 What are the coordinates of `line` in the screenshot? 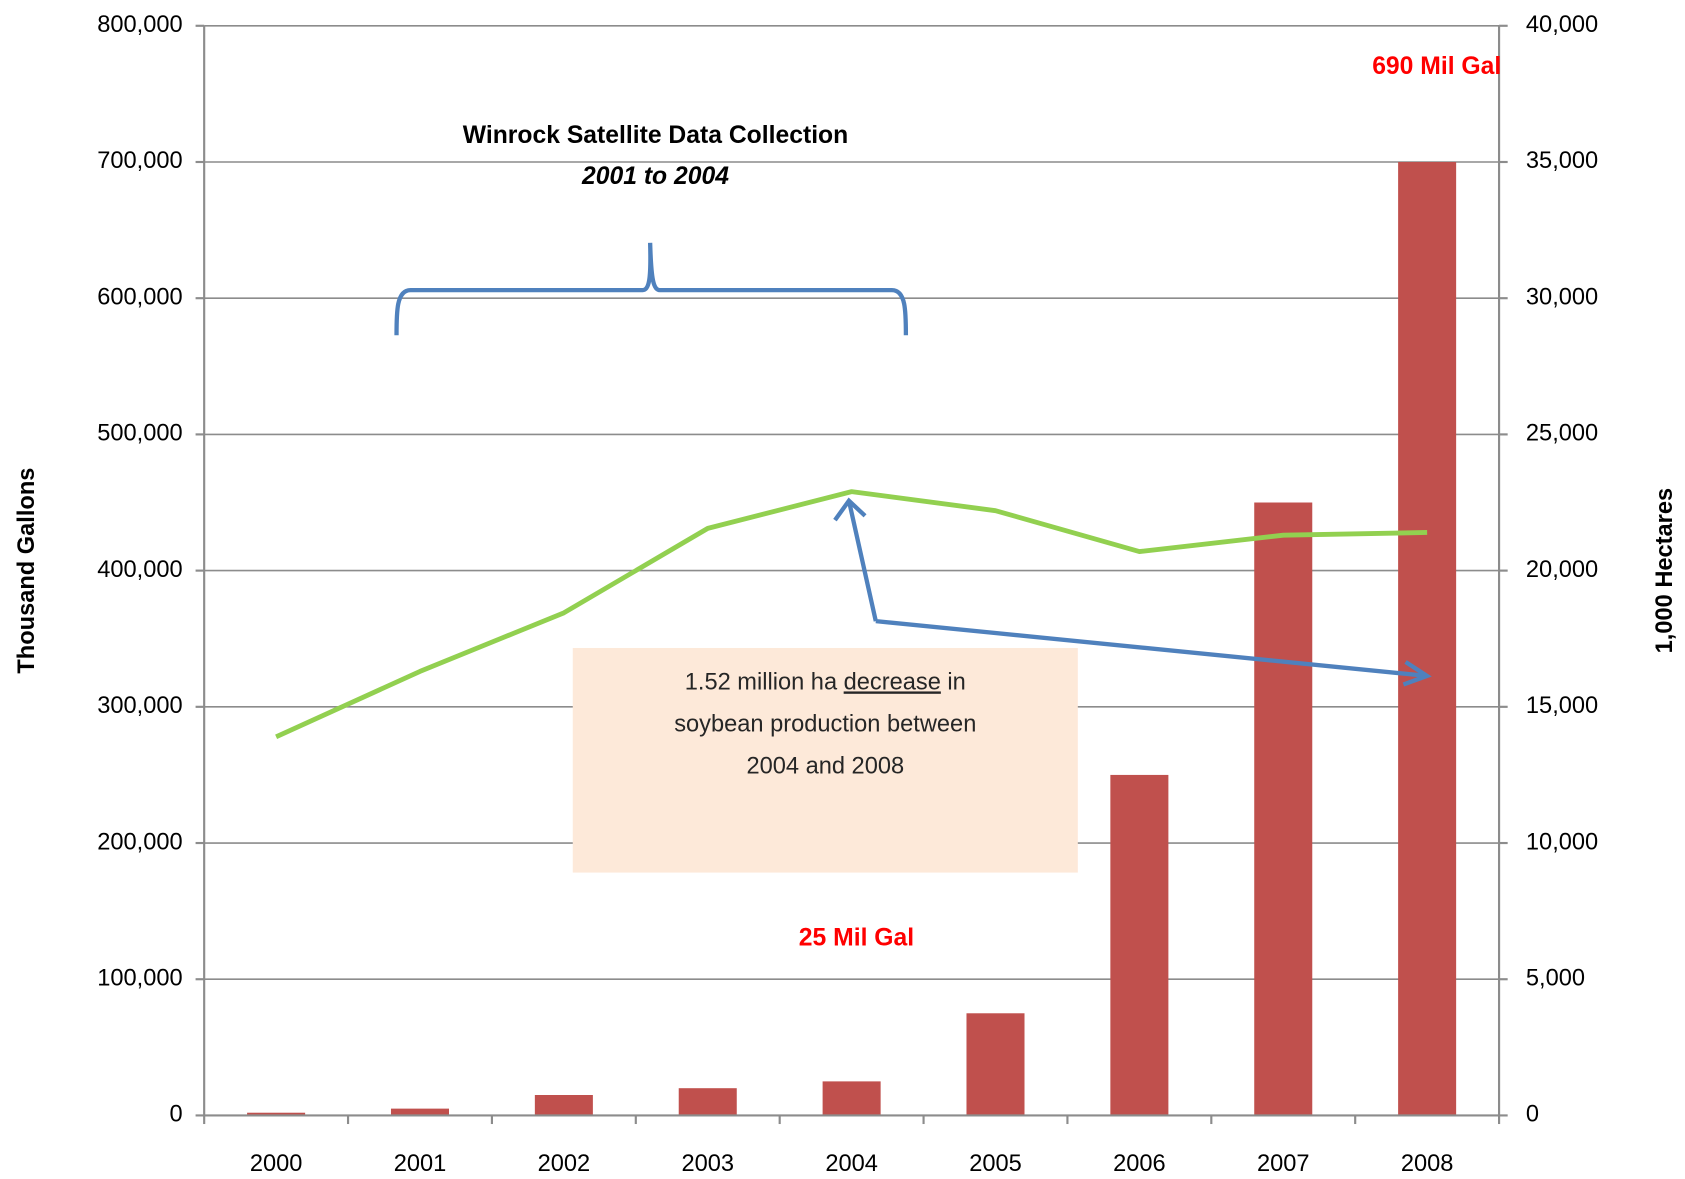 It's located at (851, 614).